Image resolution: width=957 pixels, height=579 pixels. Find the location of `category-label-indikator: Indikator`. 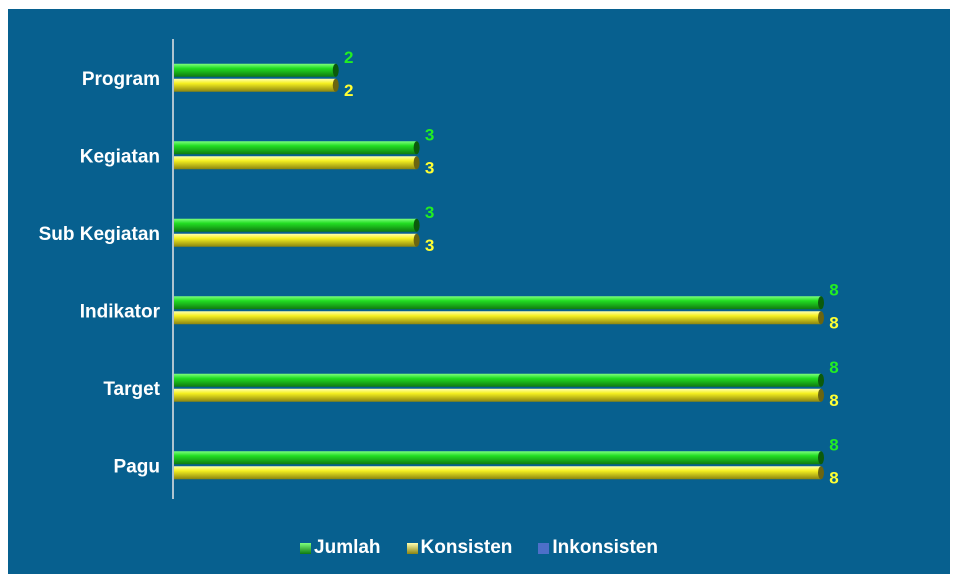

category-label-indikator: Indikator is located at coordinates (120, 311).